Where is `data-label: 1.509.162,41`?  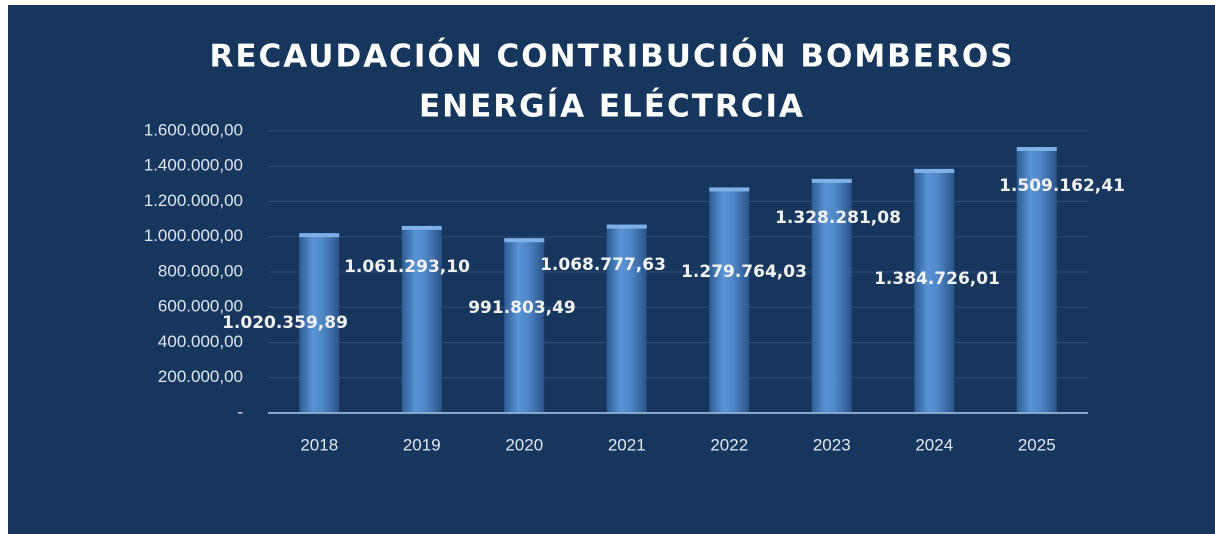 data-label: 1.509.162,41 is located at coordinates (1062, 186).